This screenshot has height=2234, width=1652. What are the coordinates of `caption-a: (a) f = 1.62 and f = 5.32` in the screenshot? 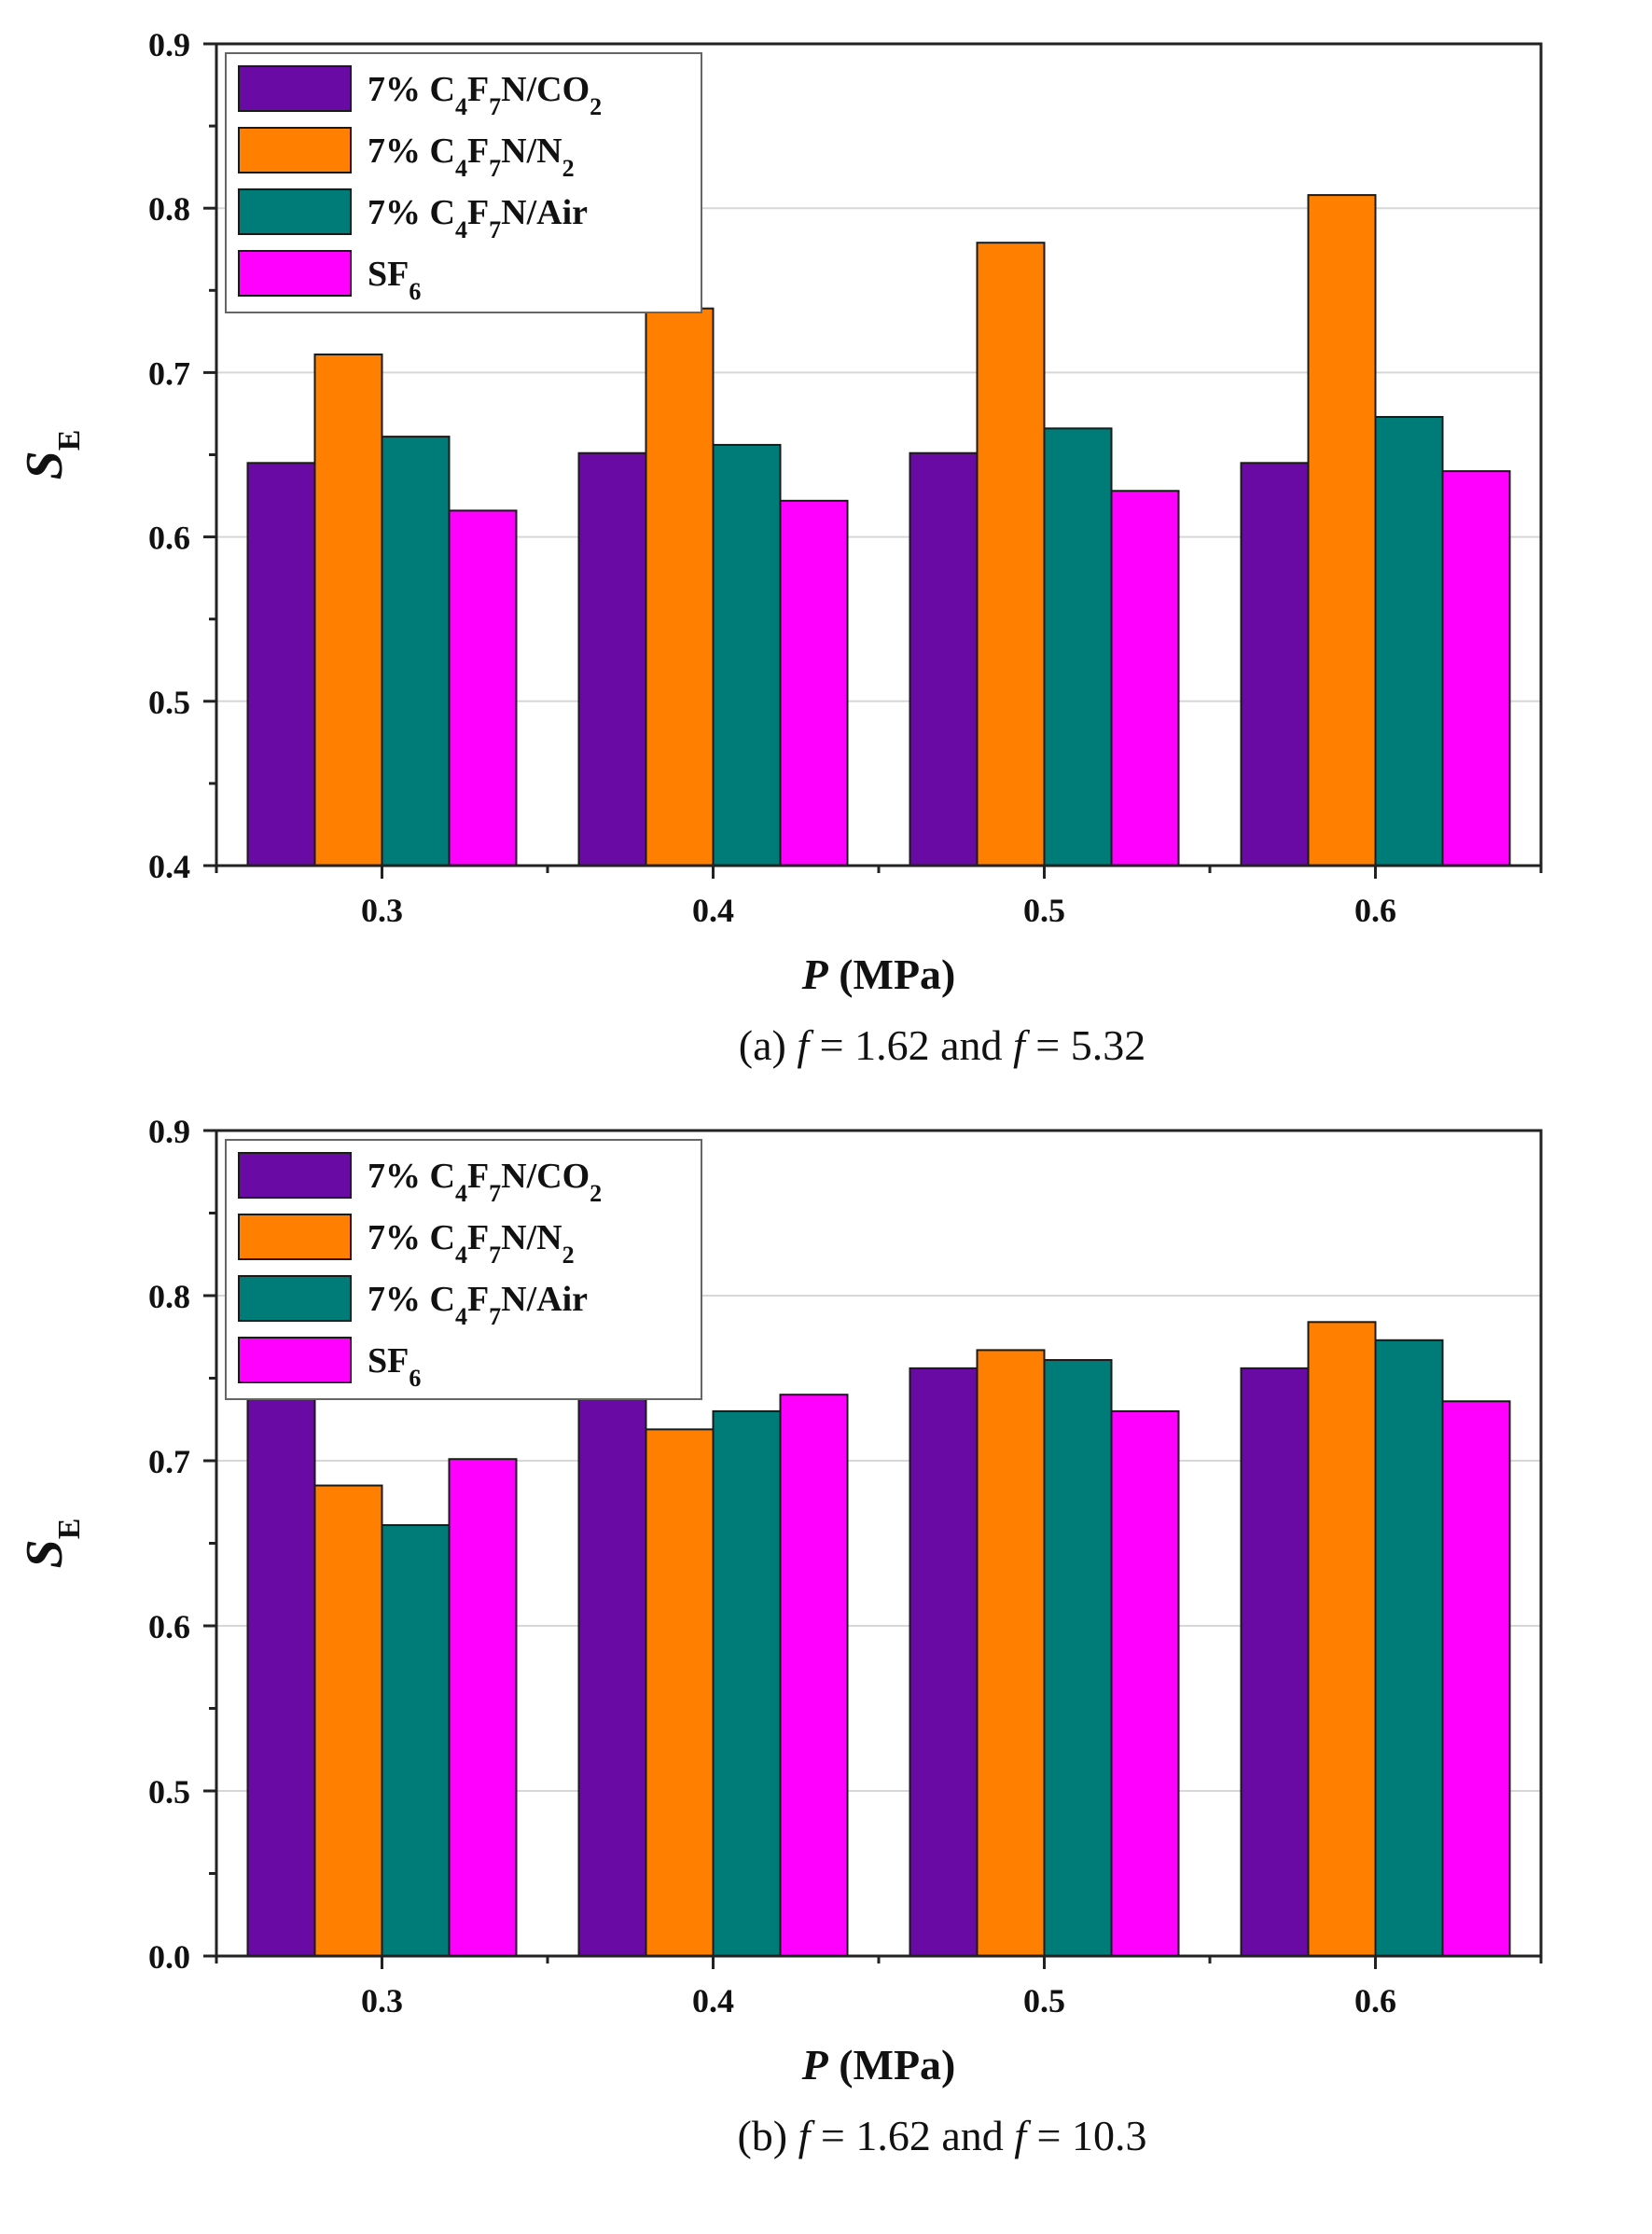 It's located at (942, 1045).